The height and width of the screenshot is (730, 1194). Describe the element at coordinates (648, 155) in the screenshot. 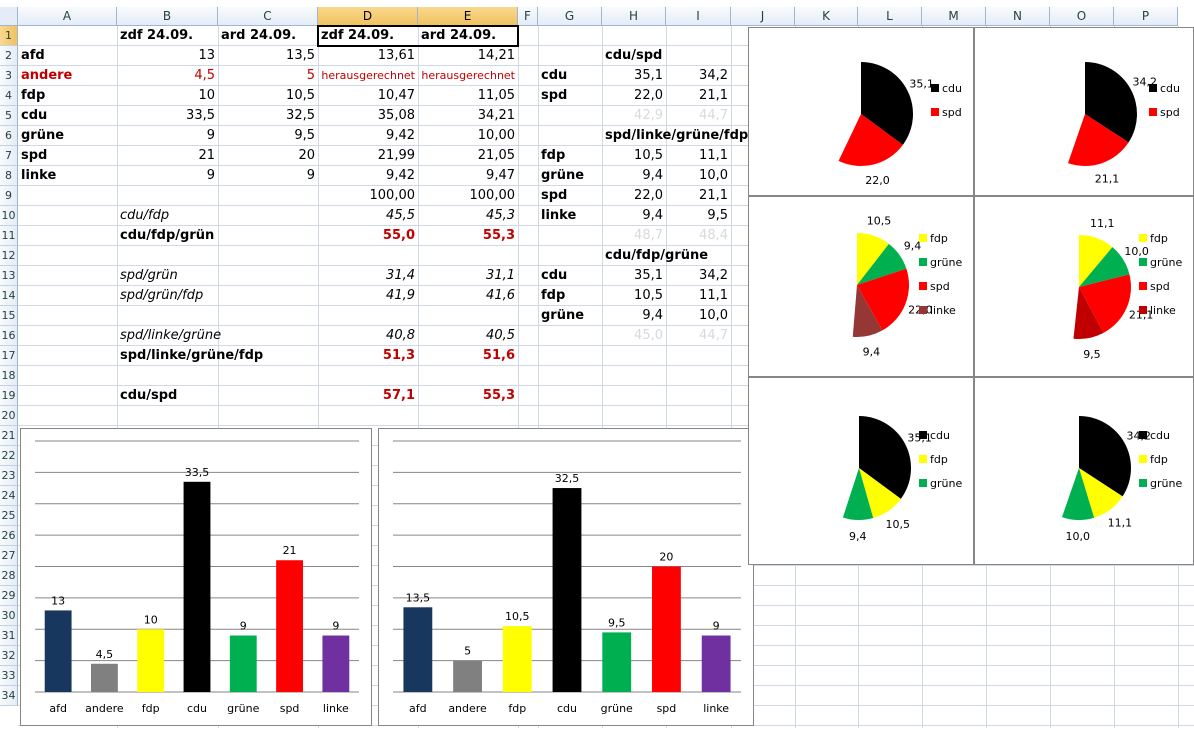

I see `cell-H7: 10,5` at that location.